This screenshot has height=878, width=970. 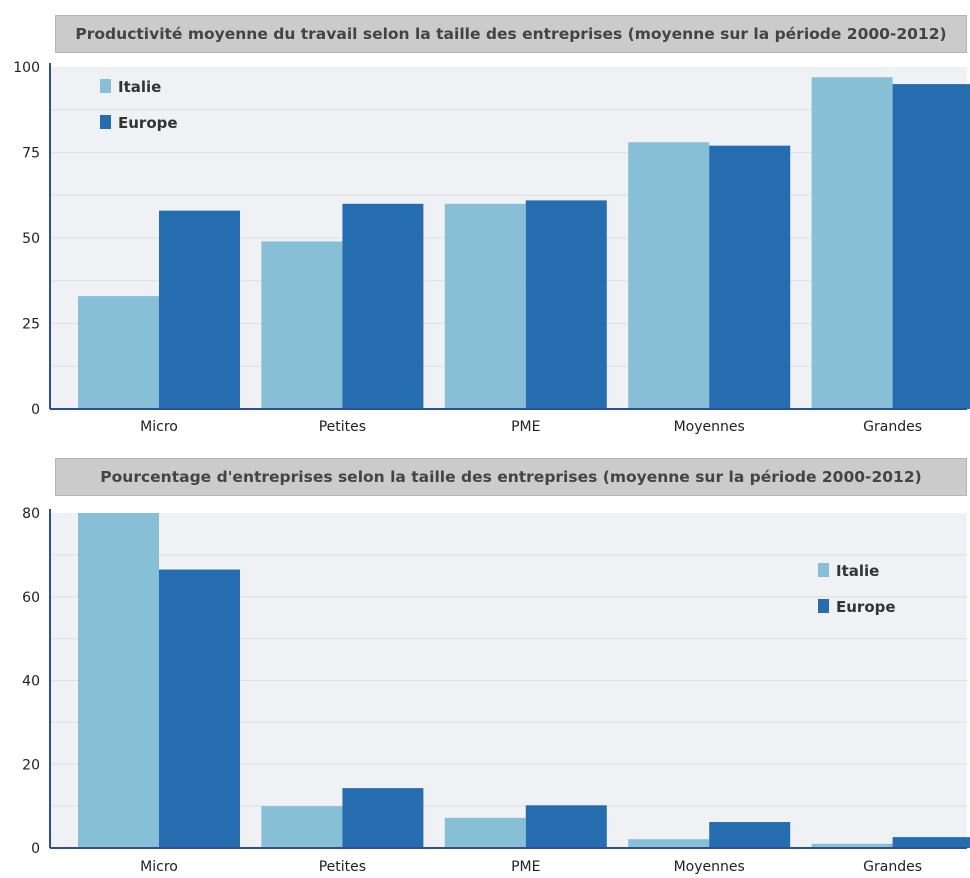 What do you see at coordinates (26, 68) in the screenshot?
I see `y-tick-label: 100` at bounding box center [26, 68].